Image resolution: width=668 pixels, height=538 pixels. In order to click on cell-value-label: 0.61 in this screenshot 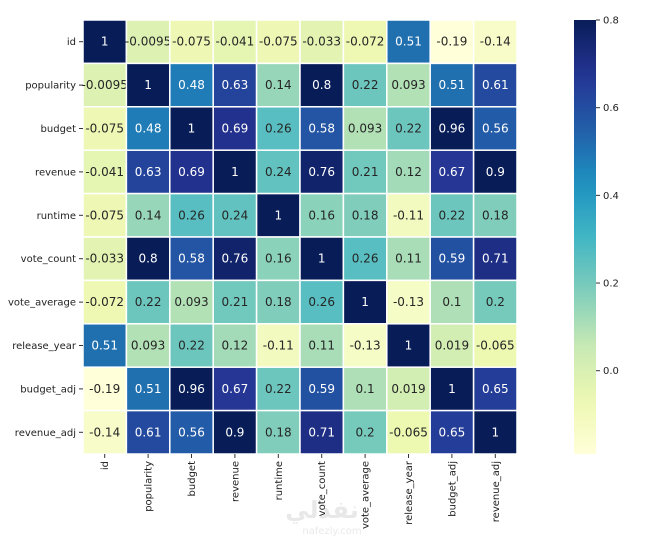, I will do `click(148, 432)`.